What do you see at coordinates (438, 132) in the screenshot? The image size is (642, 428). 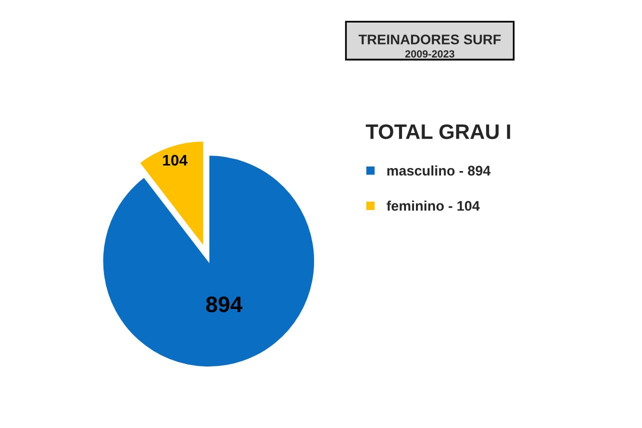 I see `legend-title: TOTAL GRAU I` at bounding box center [438, 132].